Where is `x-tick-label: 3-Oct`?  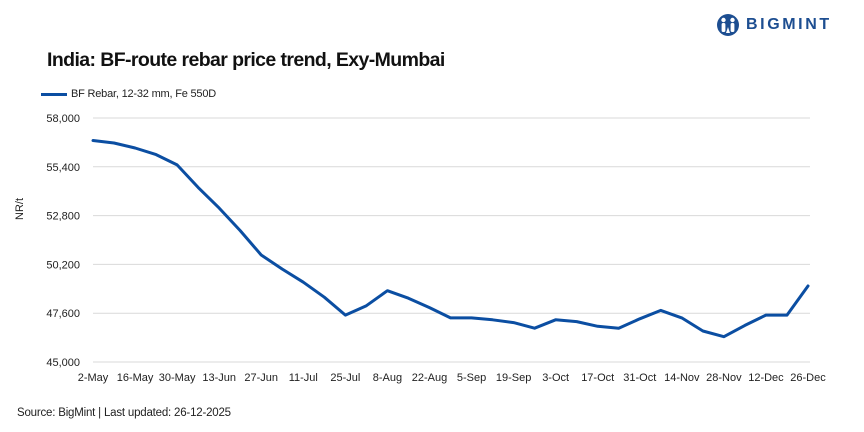
x-tick-label: 3-Oct is located at coordinates (555, 378).